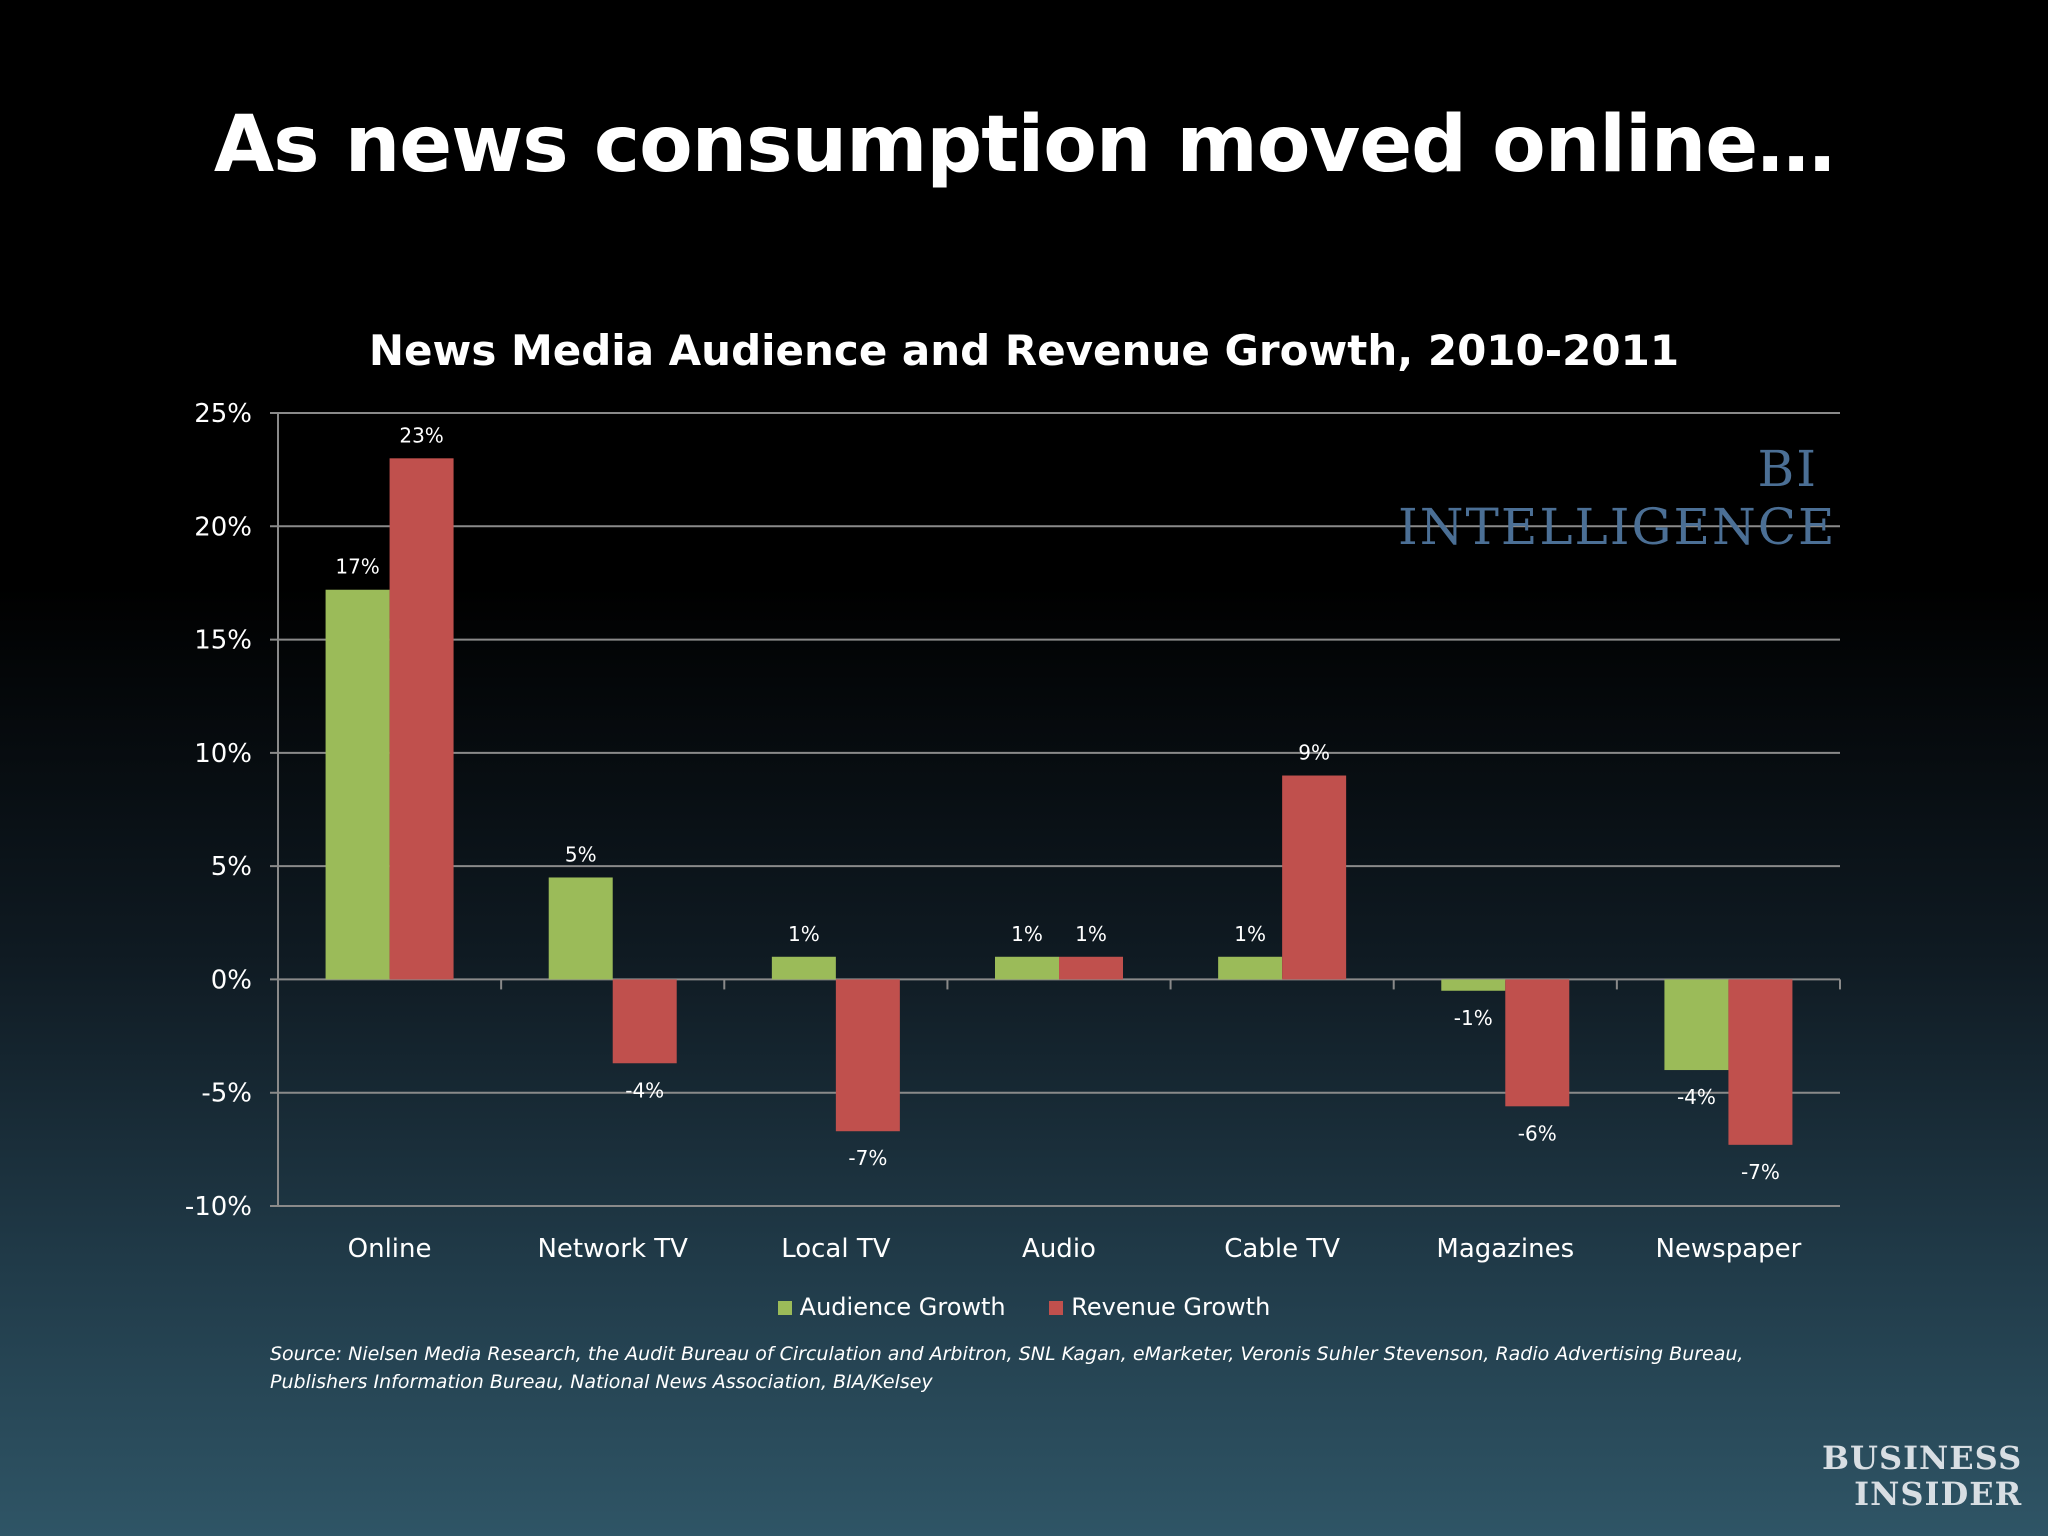 This screenshot has height=1536, width=2048. Describe the element at coordinates (612, 1249) in the screenshot. I see `x-category-label: Network TV` at that location.